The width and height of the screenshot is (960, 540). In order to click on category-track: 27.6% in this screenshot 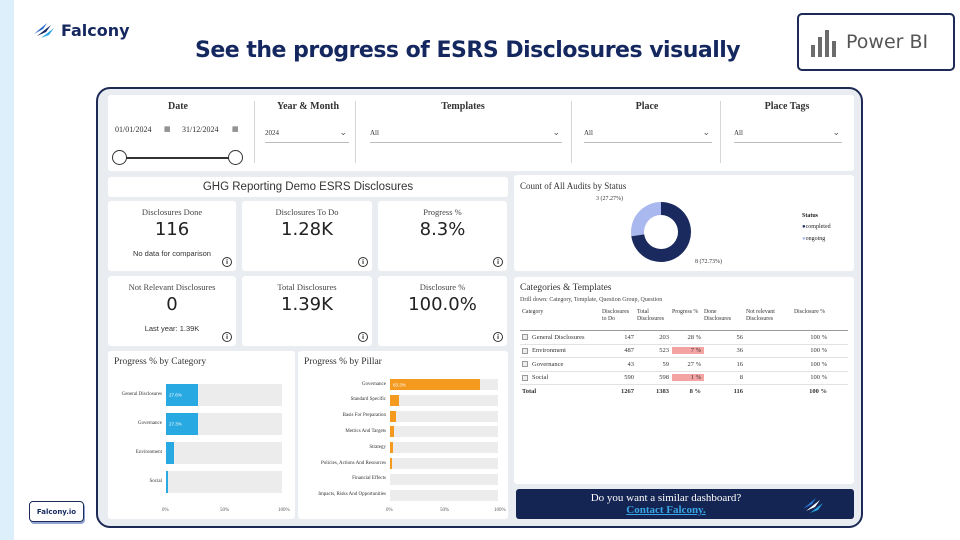, I will do `click(224, 395)`.